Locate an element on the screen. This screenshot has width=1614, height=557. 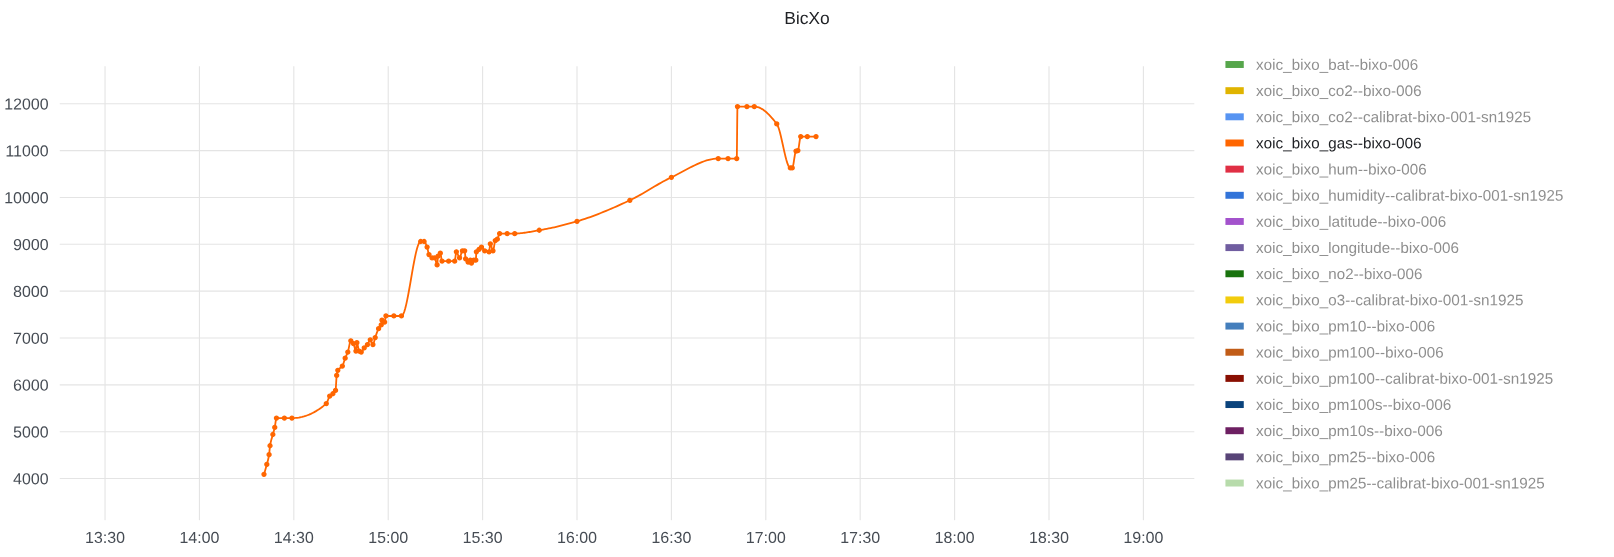
x-tick-label: 15:30 is located at coordinates (482, 537).